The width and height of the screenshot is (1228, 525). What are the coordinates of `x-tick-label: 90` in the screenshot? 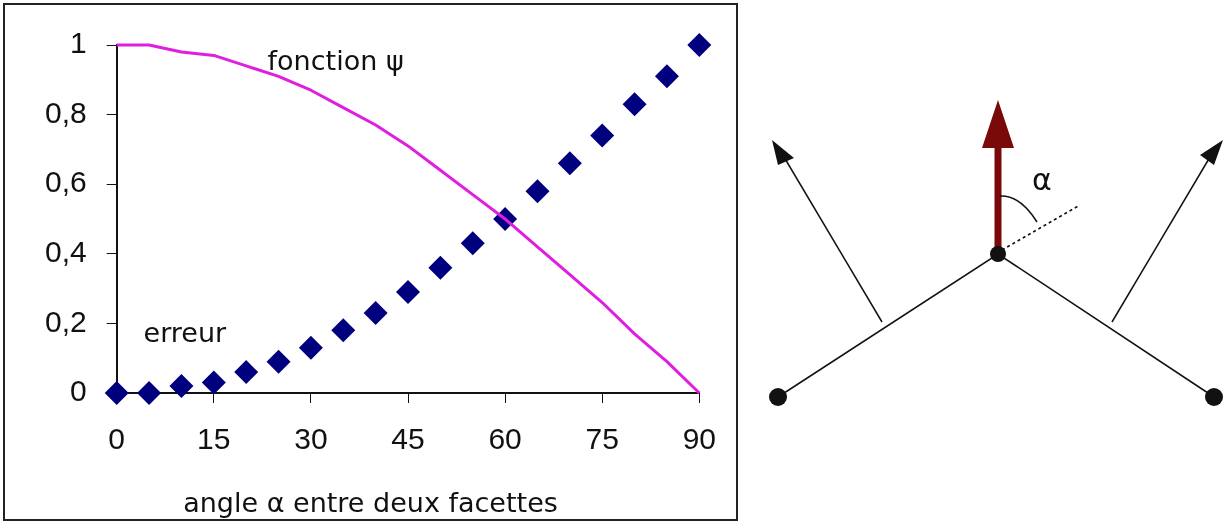 It's located at (699, 439).